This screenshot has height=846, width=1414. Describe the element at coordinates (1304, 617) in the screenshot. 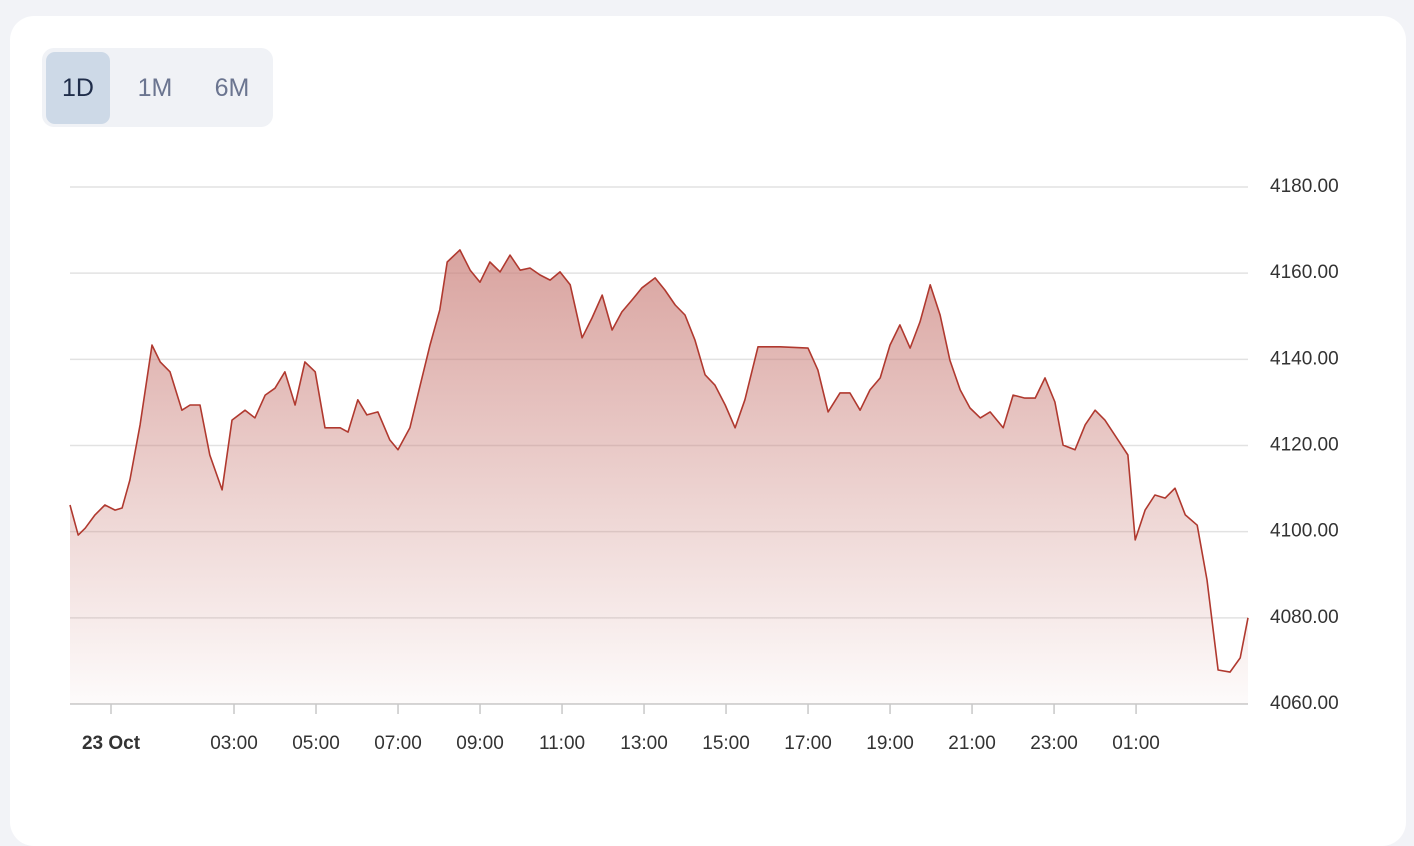

I see `y-tick-label: 4080.00` at that location.